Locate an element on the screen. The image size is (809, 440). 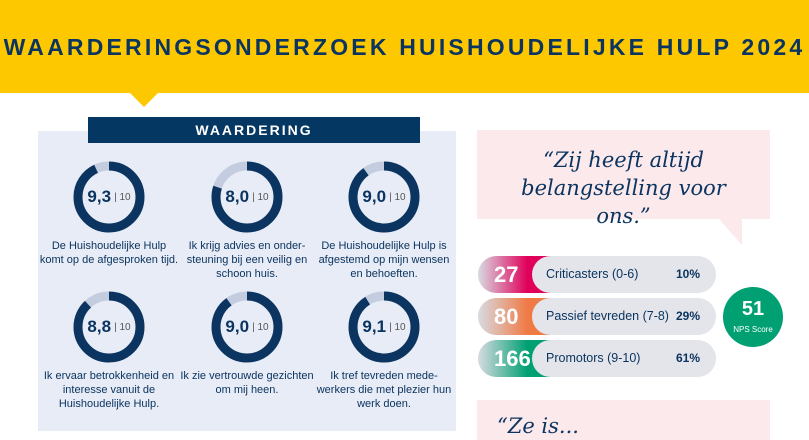
score-value: 9,1 is located at coordinates (374, 326).